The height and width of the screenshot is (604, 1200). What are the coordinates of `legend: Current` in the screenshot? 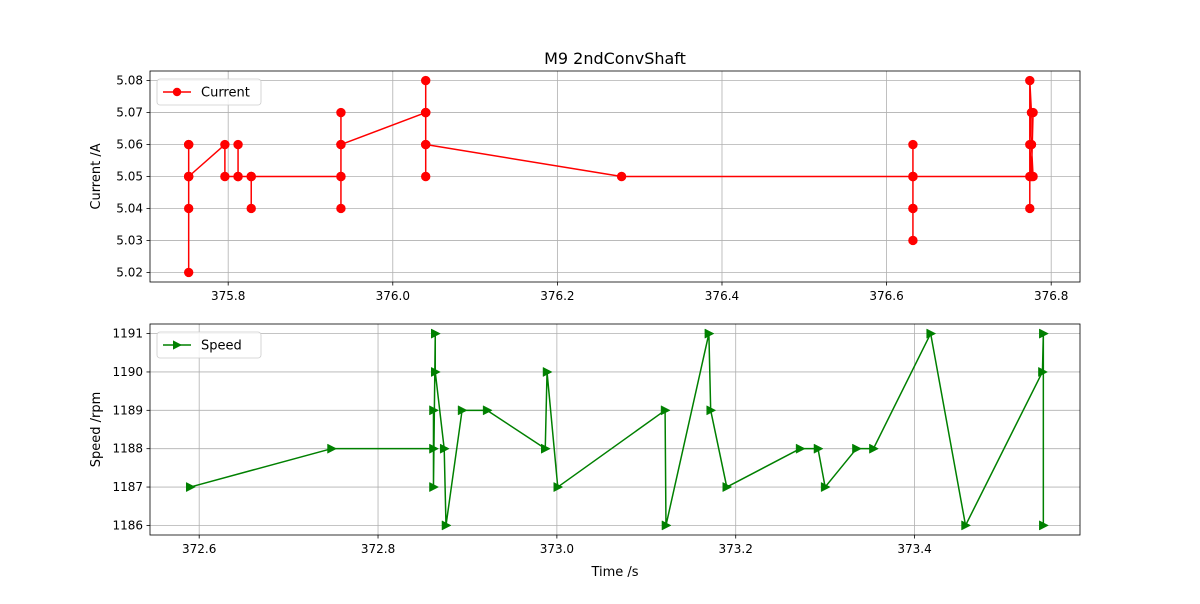 It's located at (209, 92).